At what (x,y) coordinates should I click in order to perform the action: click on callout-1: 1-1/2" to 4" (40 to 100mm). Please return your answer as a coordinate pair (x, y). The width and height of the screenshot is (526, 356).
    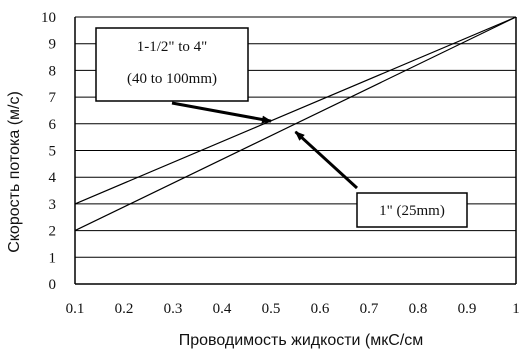
    Looking at the image, I should click on (183, 75).